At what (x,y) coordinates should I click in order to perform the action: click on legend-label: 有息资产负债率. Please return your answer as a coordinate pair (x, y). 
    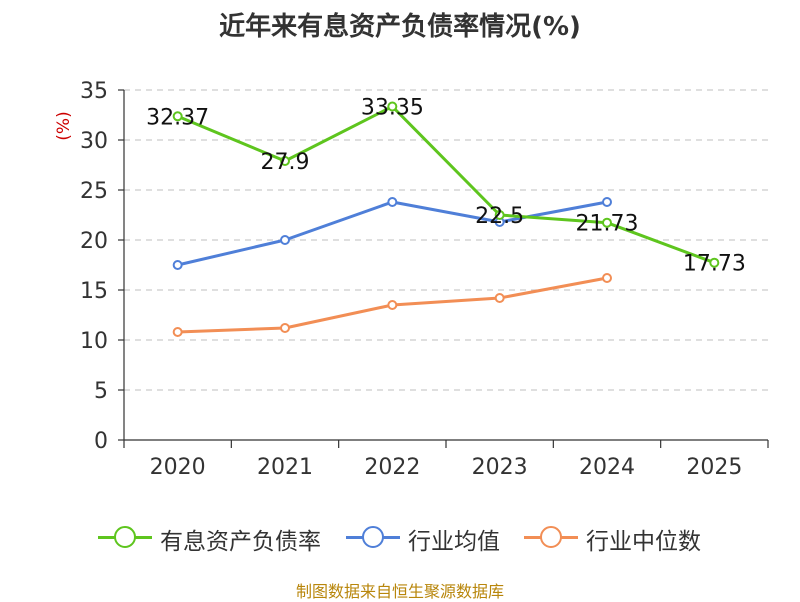
    Looking at the image, I should click on (240, 542).